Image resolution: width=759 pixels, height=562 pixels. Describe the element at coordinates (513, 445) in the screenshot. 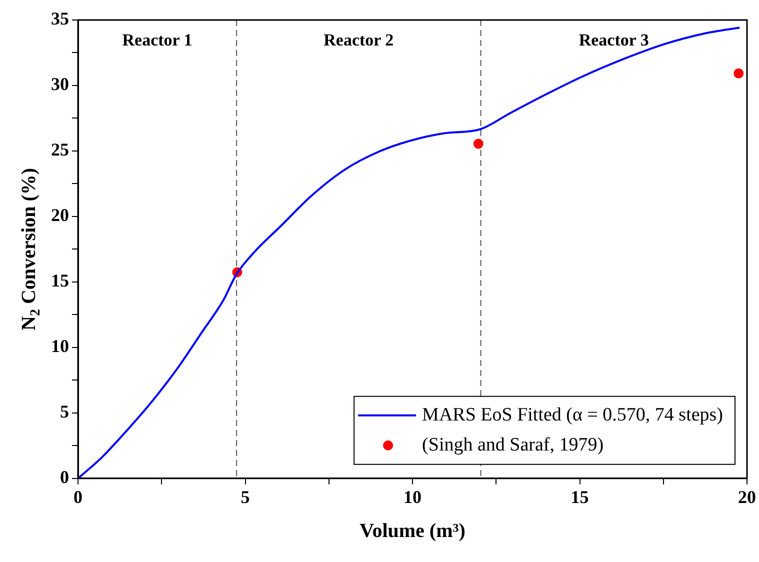

I see `legend-label: (Singh and Saraf, 1979)` at that location.